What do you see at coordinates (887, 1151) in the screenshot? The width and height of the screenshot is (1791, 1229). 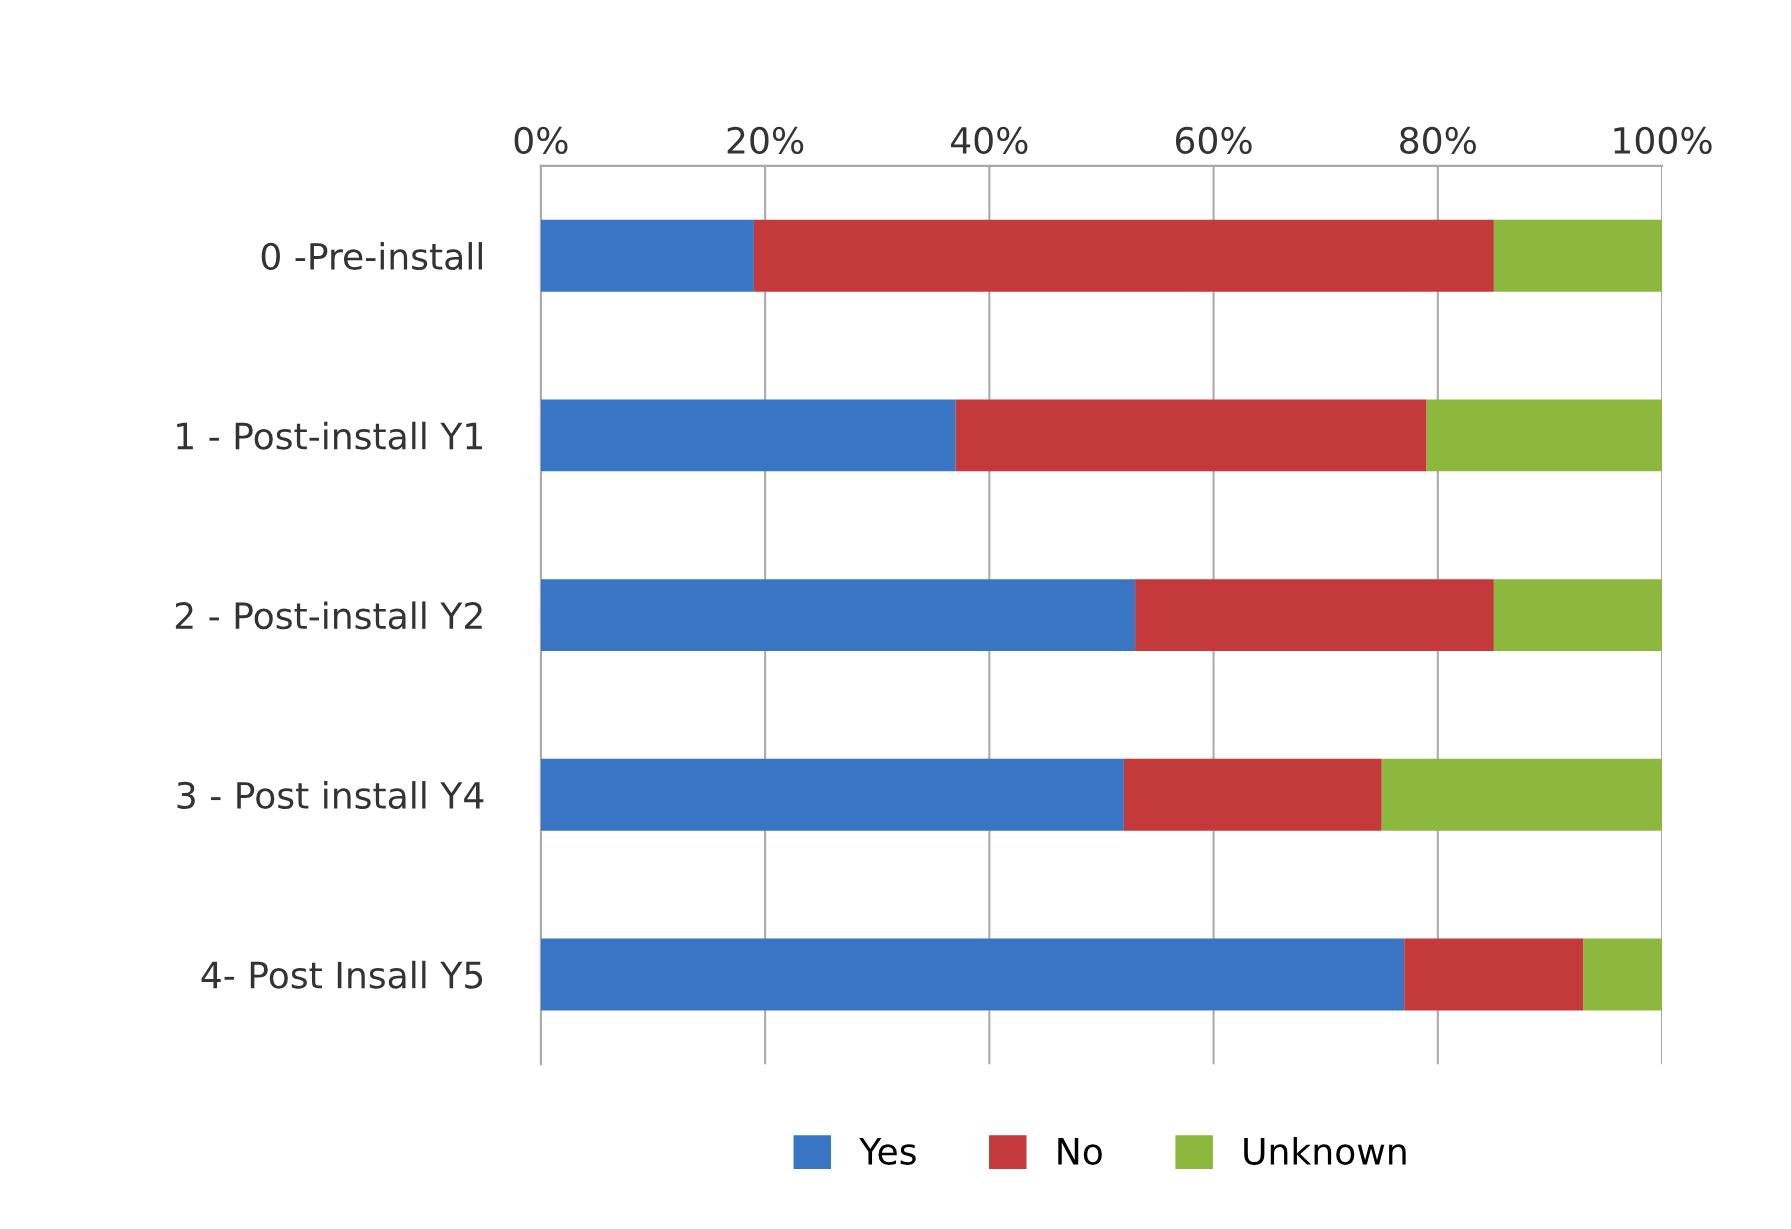 I see `legend-label: Yes` at bounding box center [887, 1151].